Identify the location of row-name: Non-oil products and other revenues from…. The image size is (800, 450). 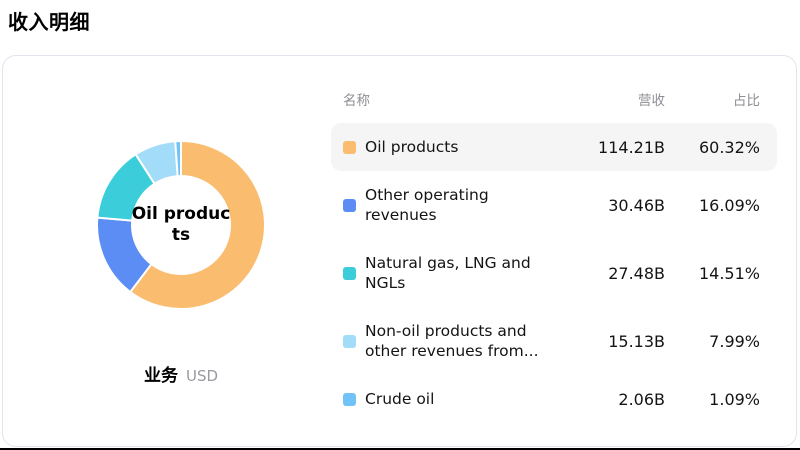
(452, 341).